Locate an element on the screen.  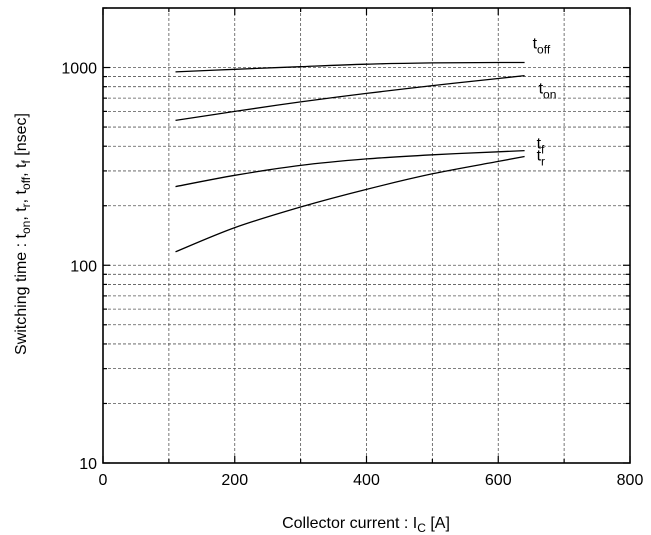
y-title-text: [nsec] is located at coordinates (21, 136).